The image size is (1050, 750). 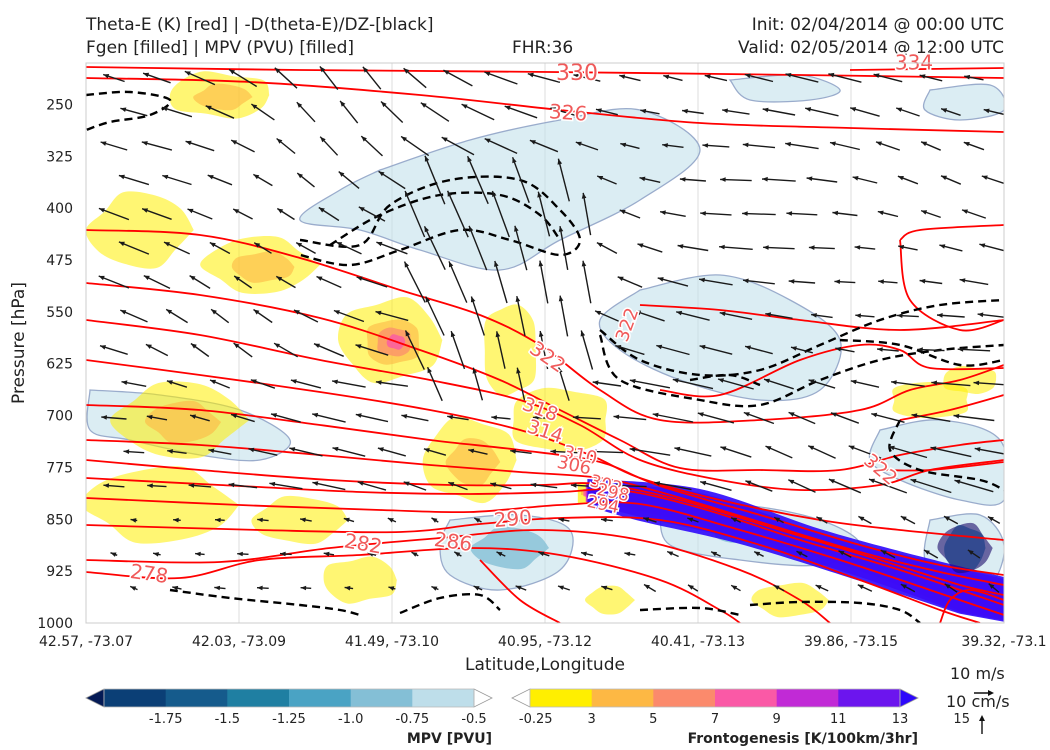 I want to click on horizontal-vector-reference: 10 m/s, so click(x=977, y=673).